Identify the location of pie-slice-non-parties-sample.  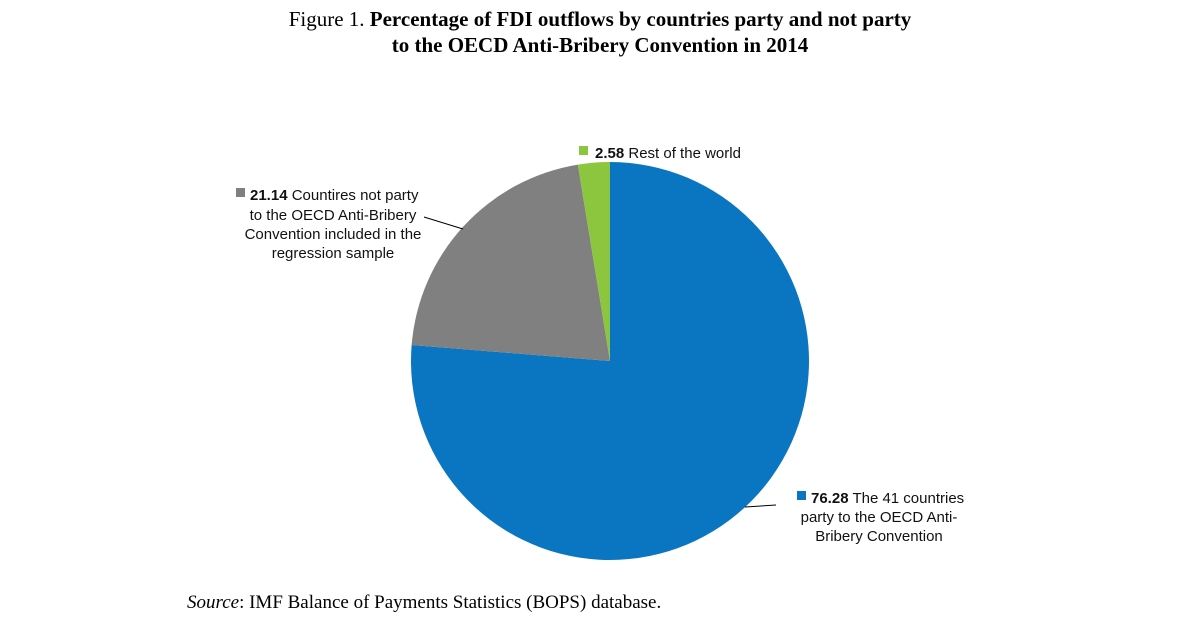
(510, 262).